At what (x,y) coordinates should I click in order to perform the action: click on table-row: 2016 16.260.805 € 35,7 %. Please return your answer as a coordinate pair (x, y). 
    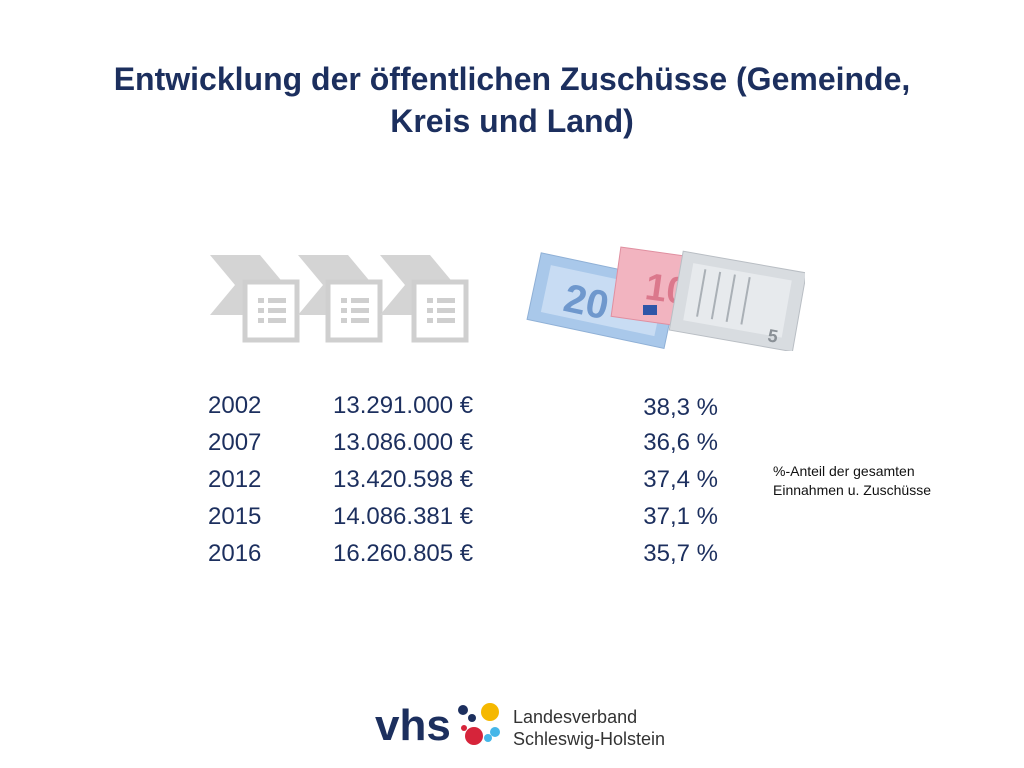
    Looking at the image, I should click on (480, 554).